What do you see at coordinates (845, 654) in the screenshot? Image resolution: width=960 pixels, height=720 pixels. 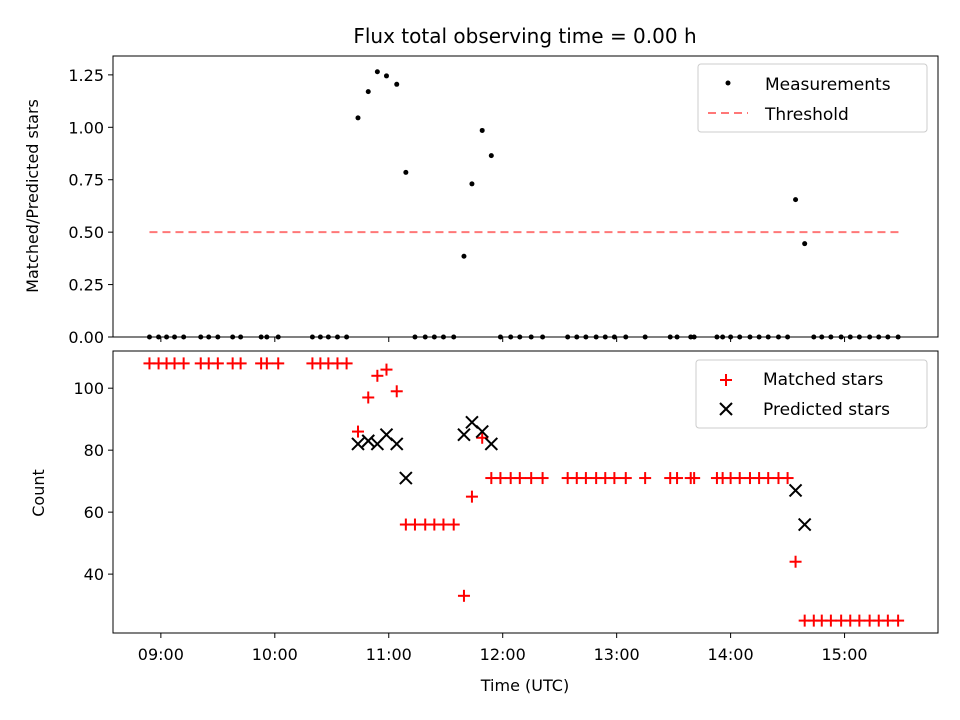 I see `bottom-xtick-label: 15:00` at bounding box center [845, 654].